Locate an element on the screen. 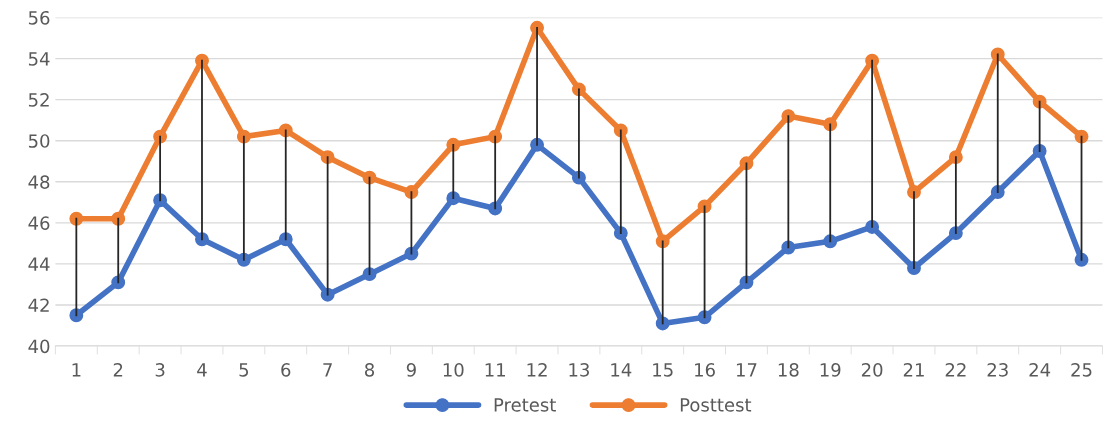 This screenshot has width=1108, height=438. y-tick-label: 40 is located at coordinates (39, 346).